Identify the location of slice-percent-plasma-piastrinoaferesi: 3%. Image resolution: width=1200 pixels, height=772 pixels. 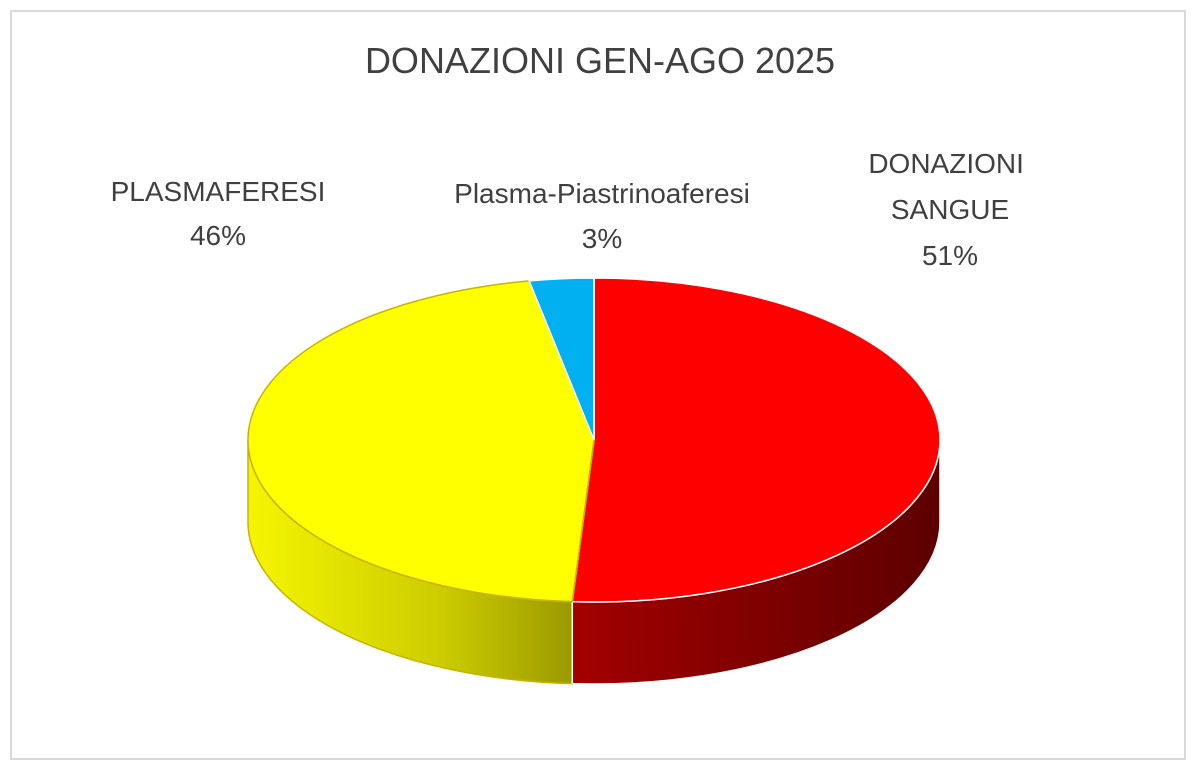
(602, 238).